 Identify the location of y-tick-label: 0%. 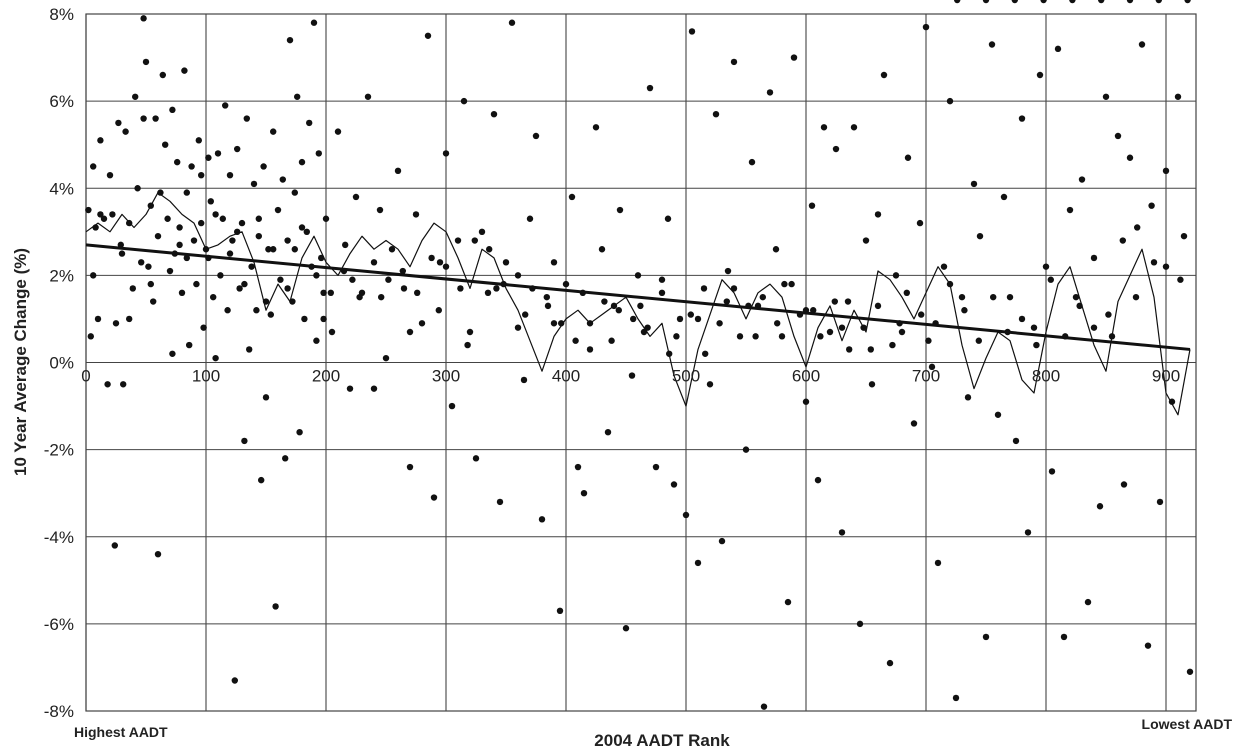
(61, 363).